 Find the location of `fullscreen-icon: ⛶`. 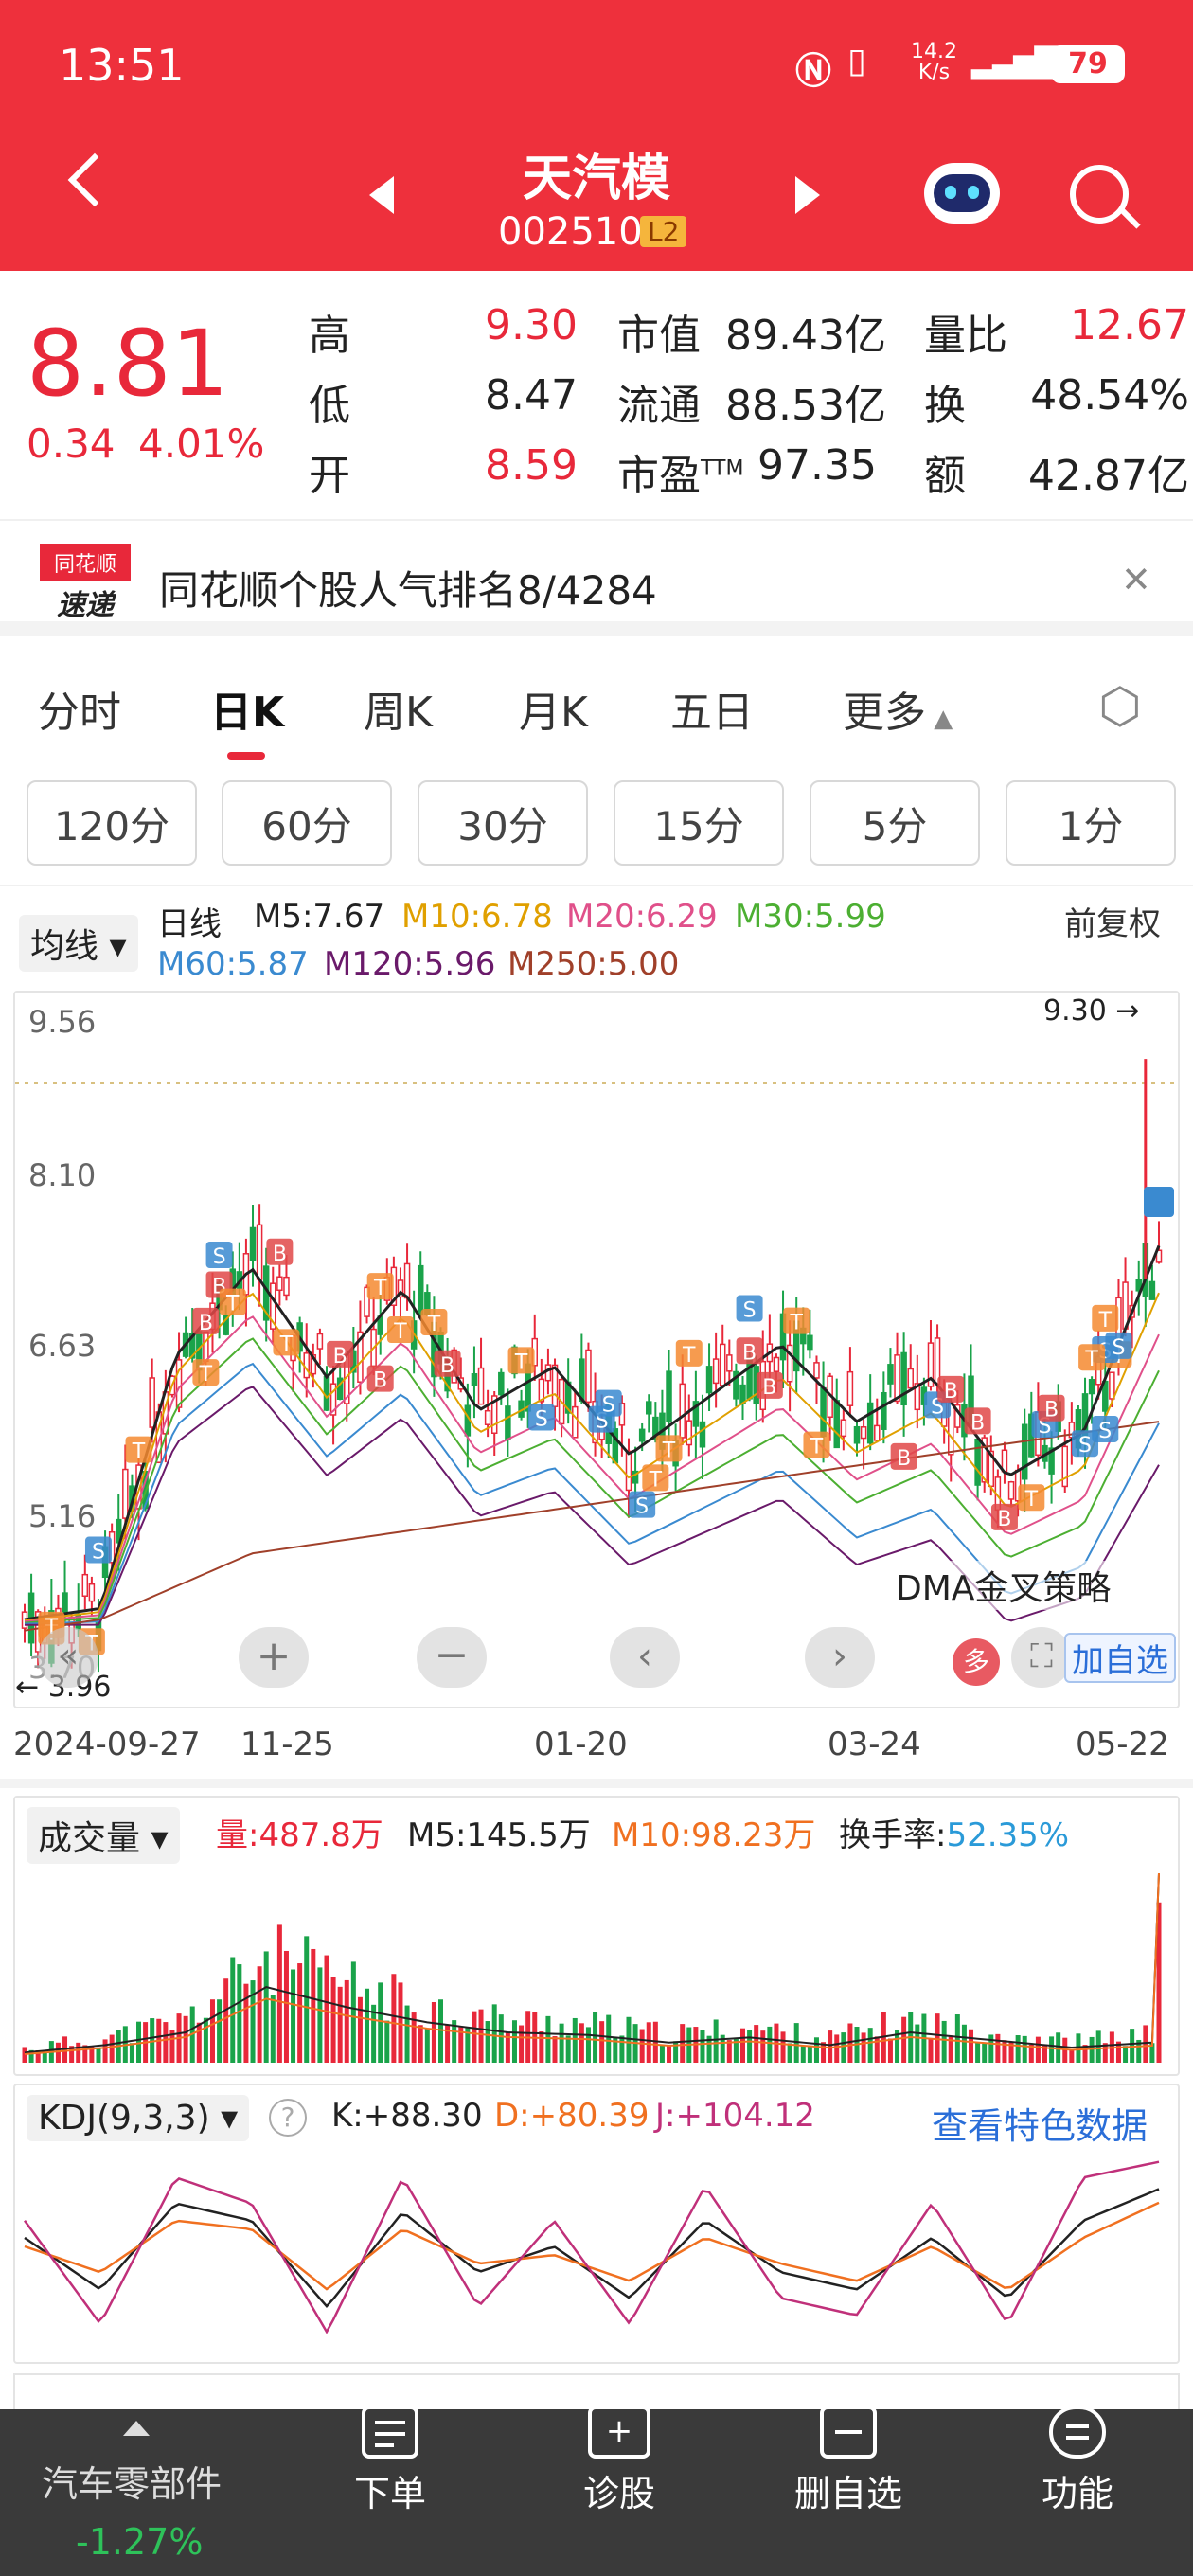

fullscreen-icon: ⛶ is located at coordinates (1041, 1657).